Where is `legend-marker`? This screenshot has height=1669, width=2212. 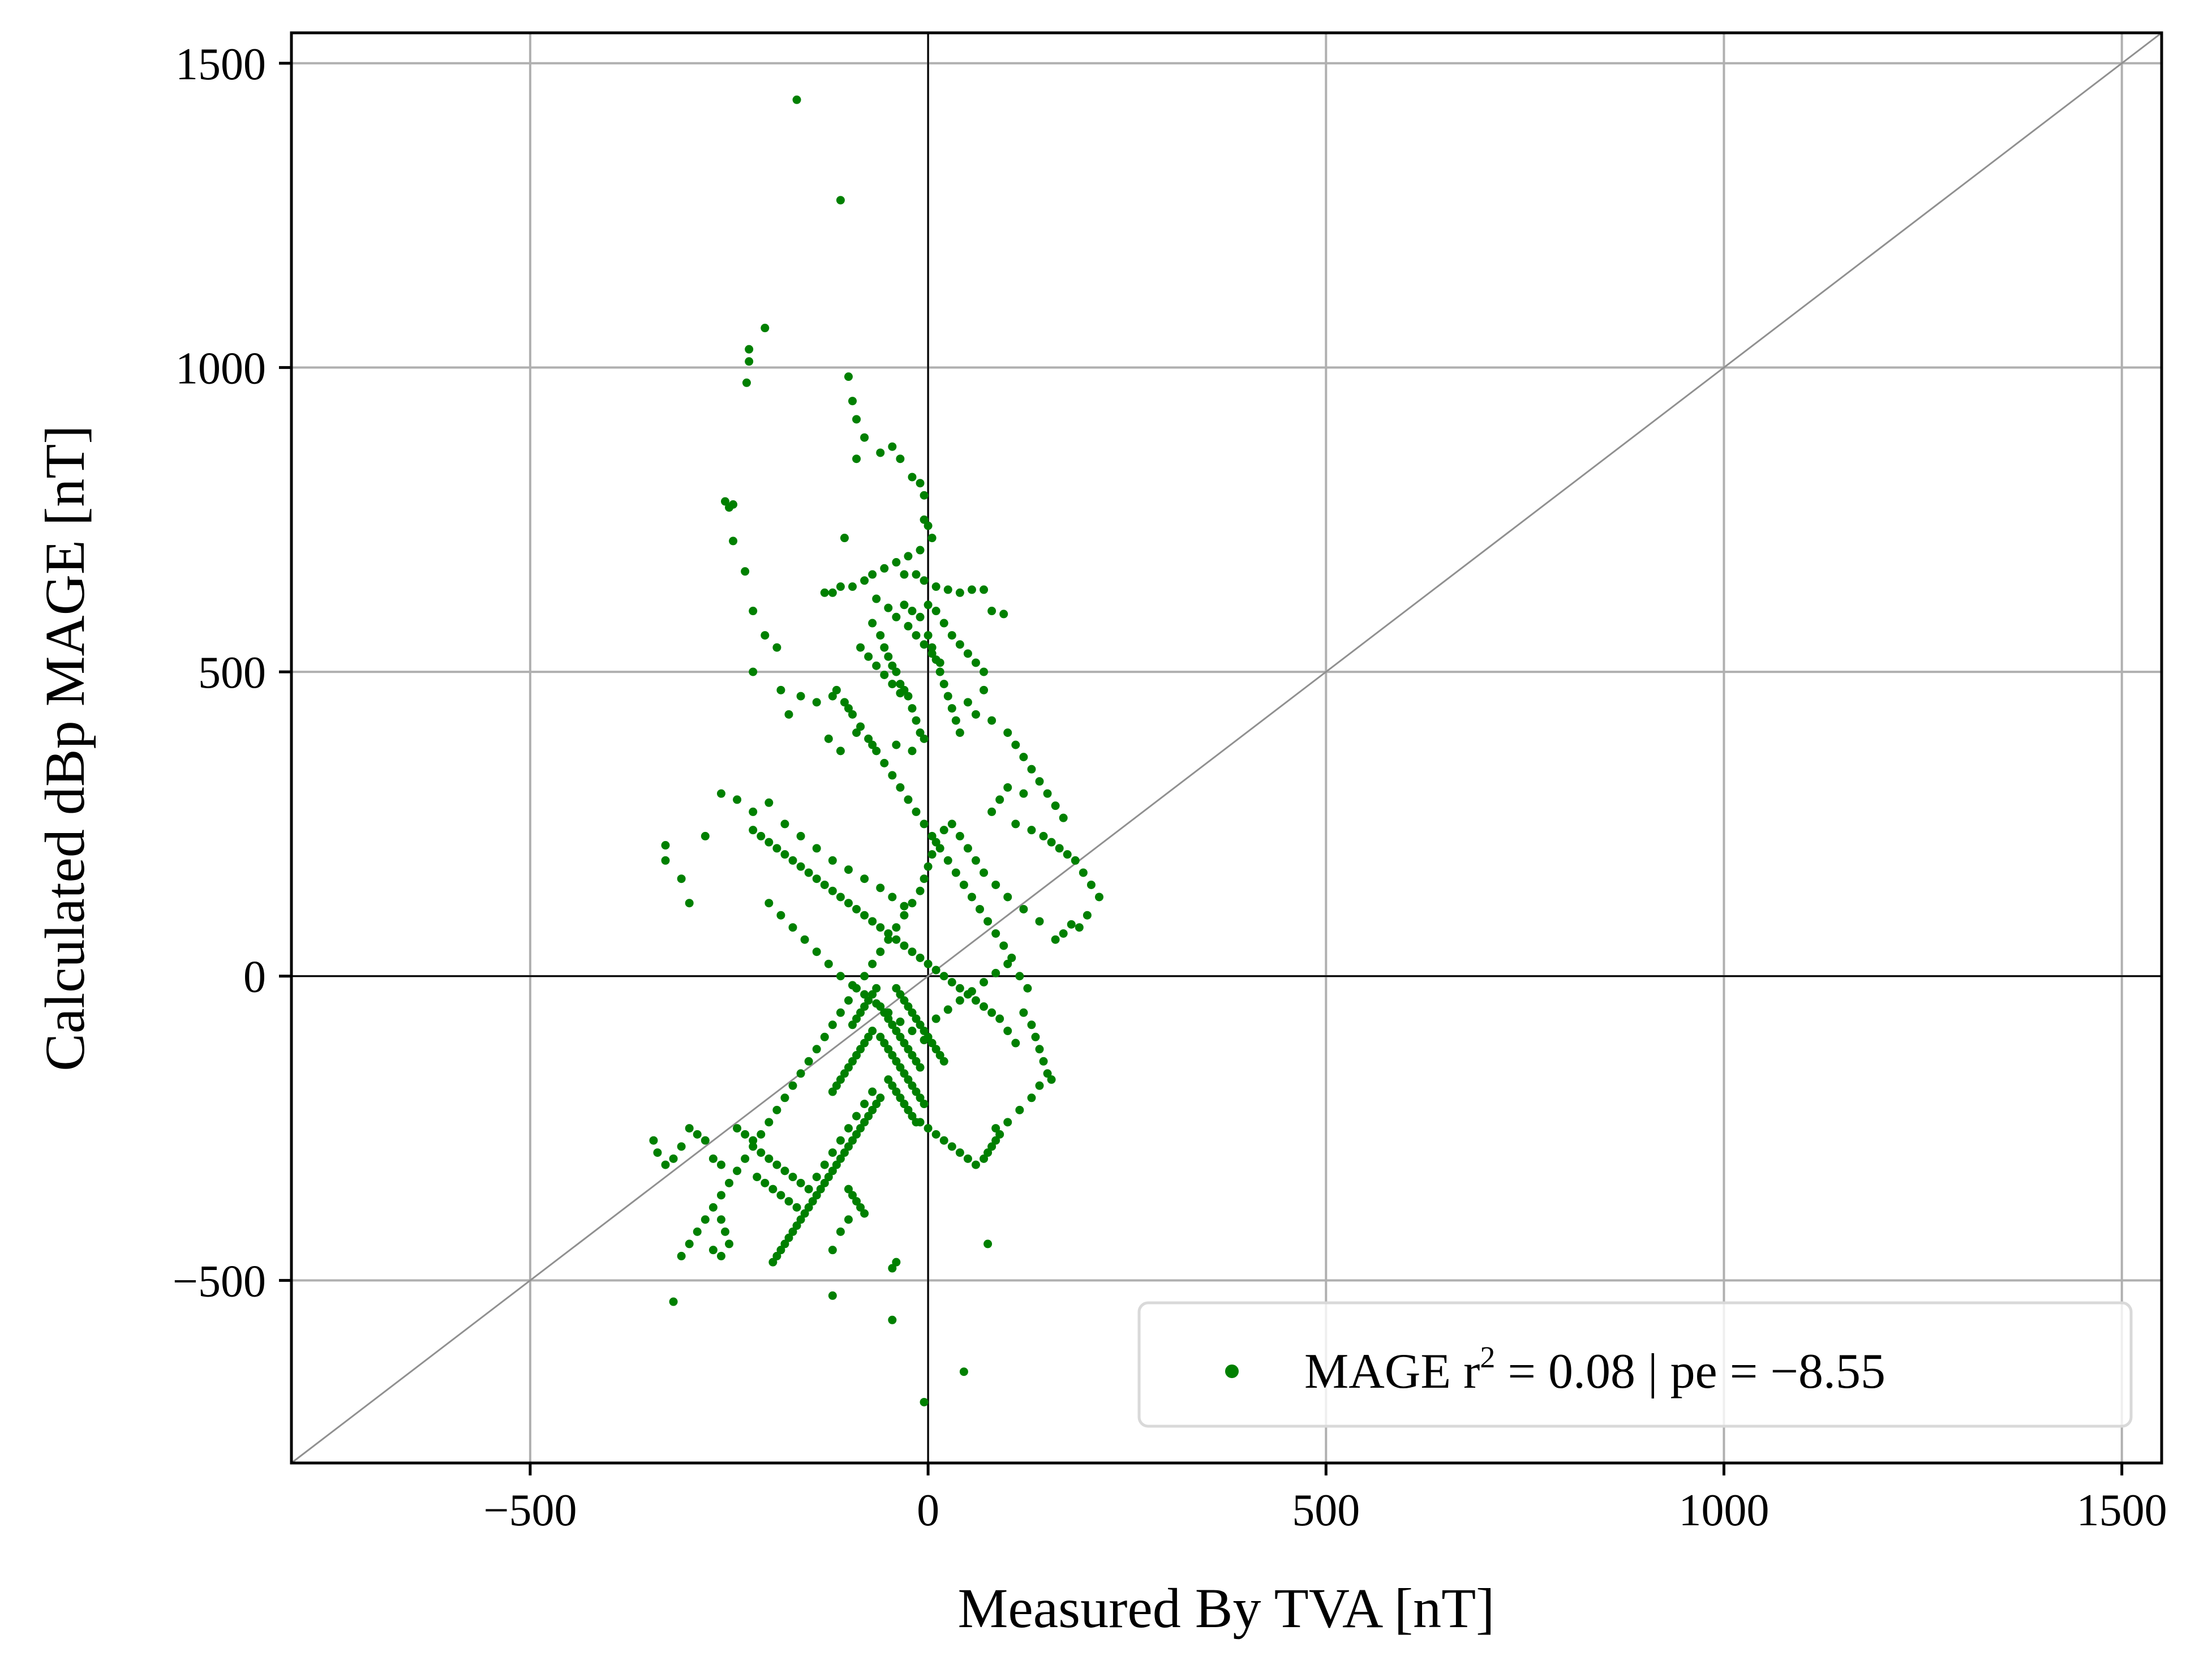
legend-marker is located at coordinates (1232, 1372).